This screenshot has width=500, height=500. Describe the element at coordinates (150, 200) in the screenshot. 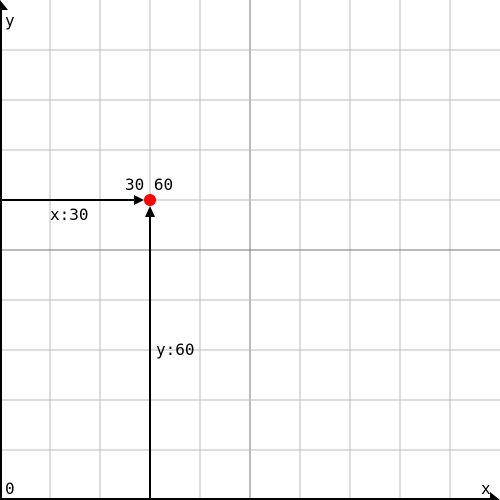

I see `plotted-point` at that location.